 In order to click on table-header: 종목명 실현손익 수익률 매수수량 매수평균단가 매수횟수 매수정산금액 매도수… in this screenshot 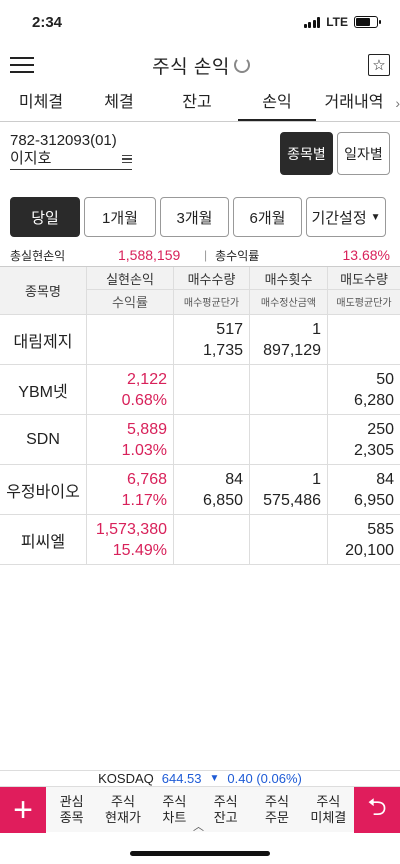, I will do `click(200, 291)`.